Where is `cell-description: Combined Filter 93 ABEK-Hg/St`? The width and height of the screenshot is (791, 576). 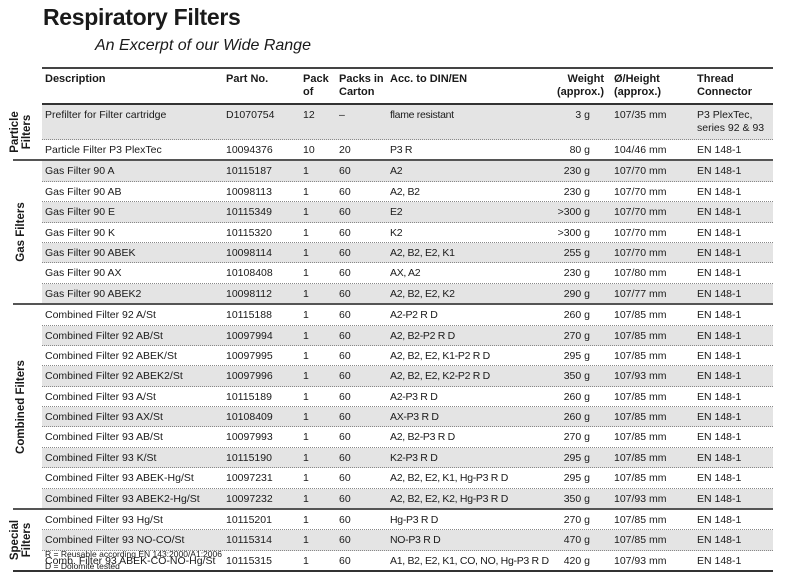 cell-description: Combined Filter 93 ABEK-Hg/St is located at coordinates (119, 478).